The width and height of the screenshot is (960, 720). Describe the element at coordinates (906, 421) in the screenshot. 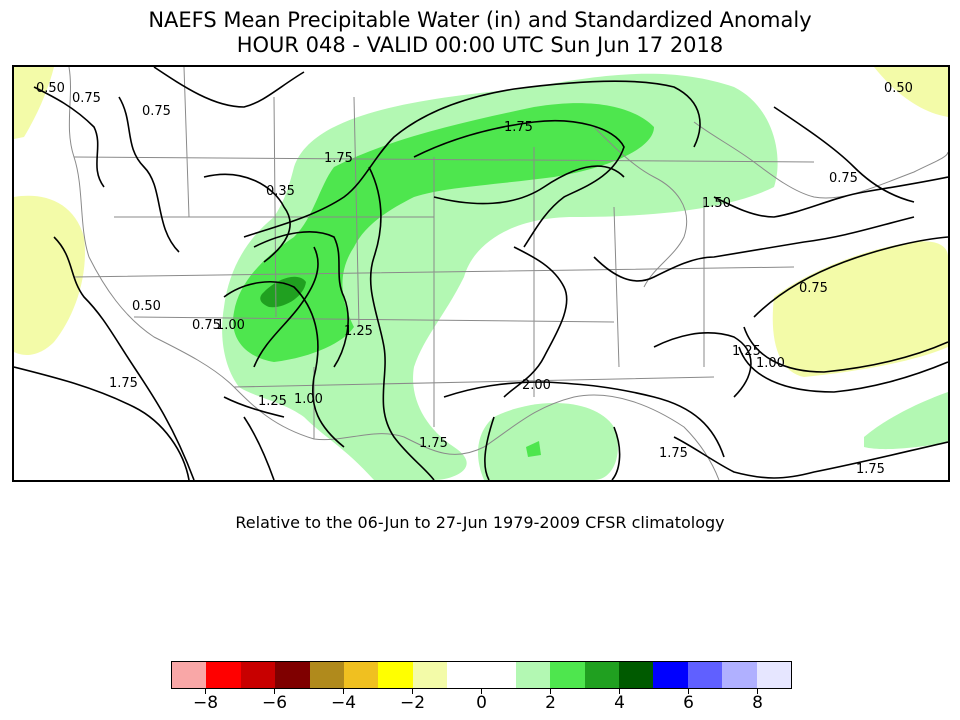

I see `positive-anomaly-light-east` at that location.